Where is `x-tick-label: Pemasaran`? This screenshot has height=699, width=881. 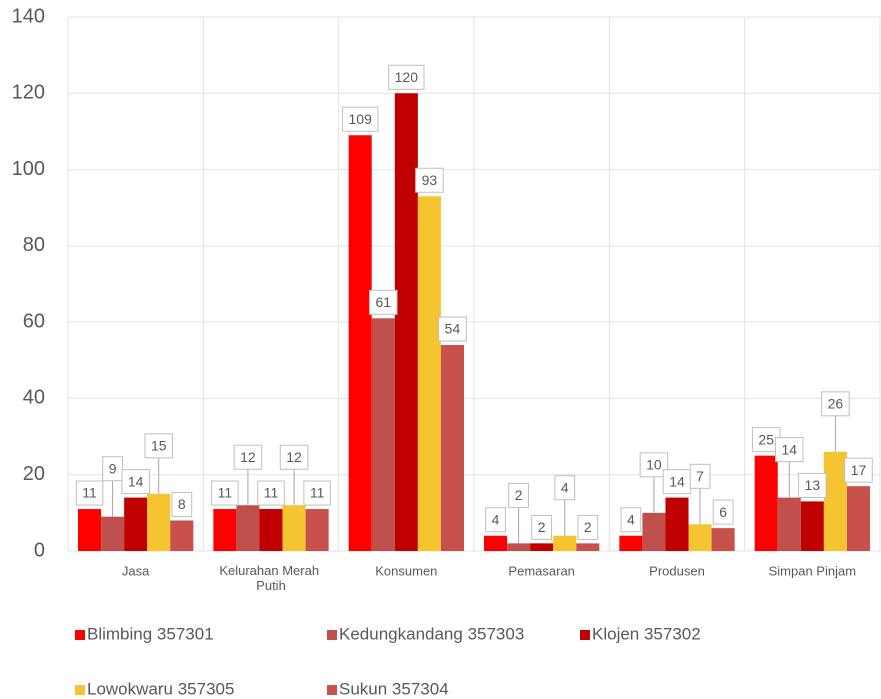 x-tick-label: Pemasaran is located at coordinates (541, 570).